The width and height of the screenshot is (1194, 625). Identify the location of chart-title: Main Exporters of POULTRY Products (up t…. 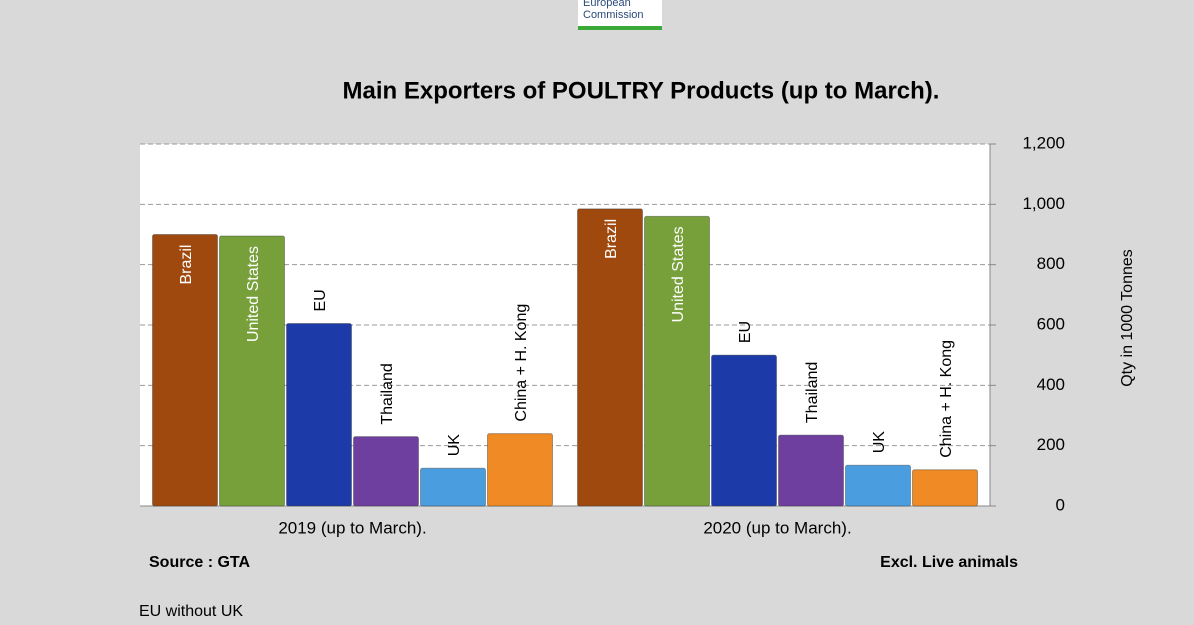
(641, 90).